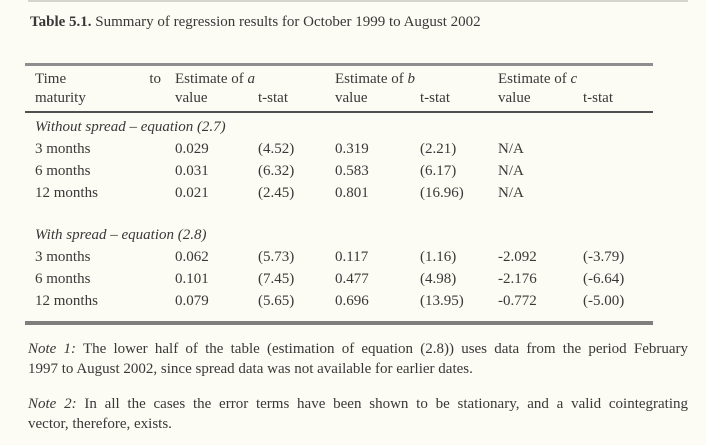 This screenshot has height=445, width=706. Describe the element at coordinates (435, 98) in the screenshot. I see `header-b-tstat: t-stat` at that location.